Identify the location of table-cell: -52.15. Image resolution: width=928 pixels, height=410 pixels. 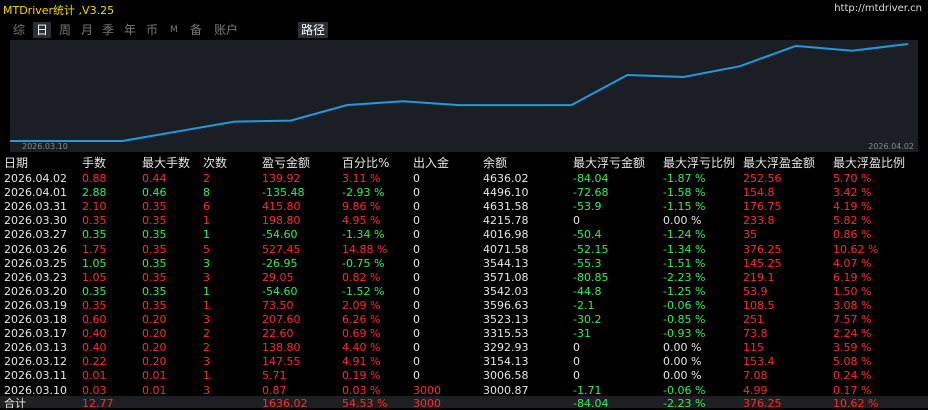
(591, 249).